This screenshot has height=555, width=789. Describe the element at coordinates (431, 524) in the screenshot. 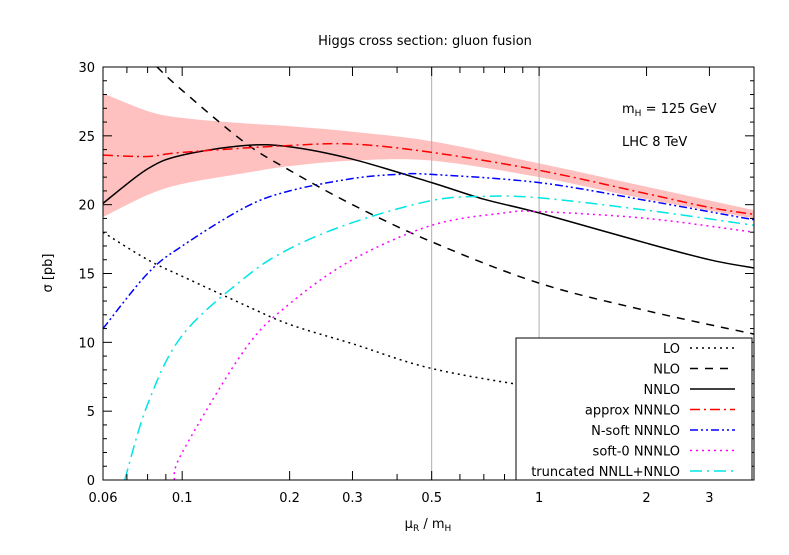

I see `x-label-mid: / m` at that location.